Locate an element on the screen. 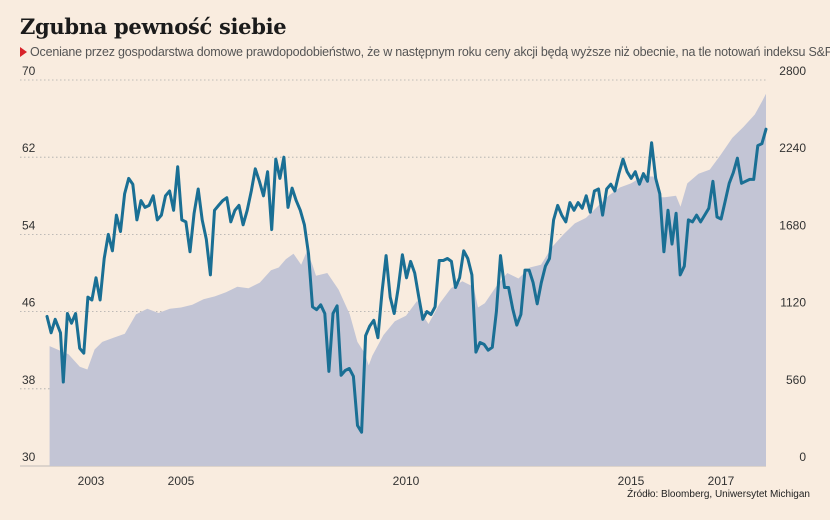 The image size is (830, 520). left-tick-label: 46 is located at coordinates (29, 303).